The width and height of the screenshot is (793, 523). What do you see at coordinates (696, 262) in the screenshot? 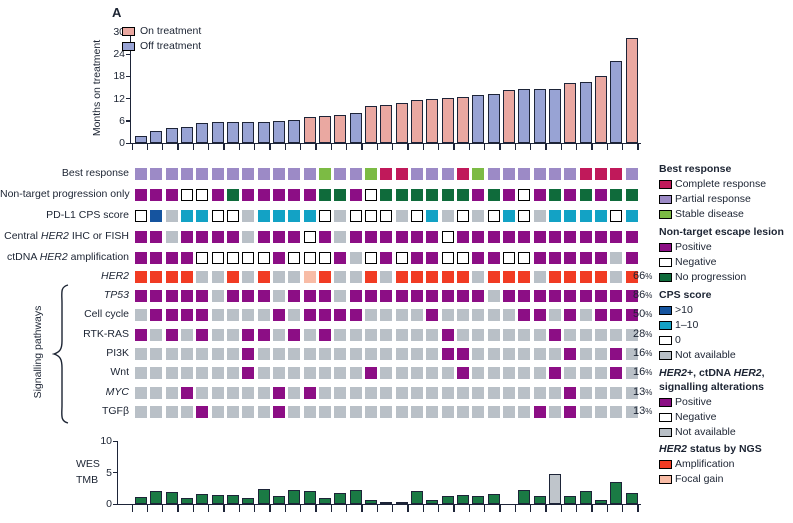
I see `legend-item-label: Negative` at bounding box center [696, 262].